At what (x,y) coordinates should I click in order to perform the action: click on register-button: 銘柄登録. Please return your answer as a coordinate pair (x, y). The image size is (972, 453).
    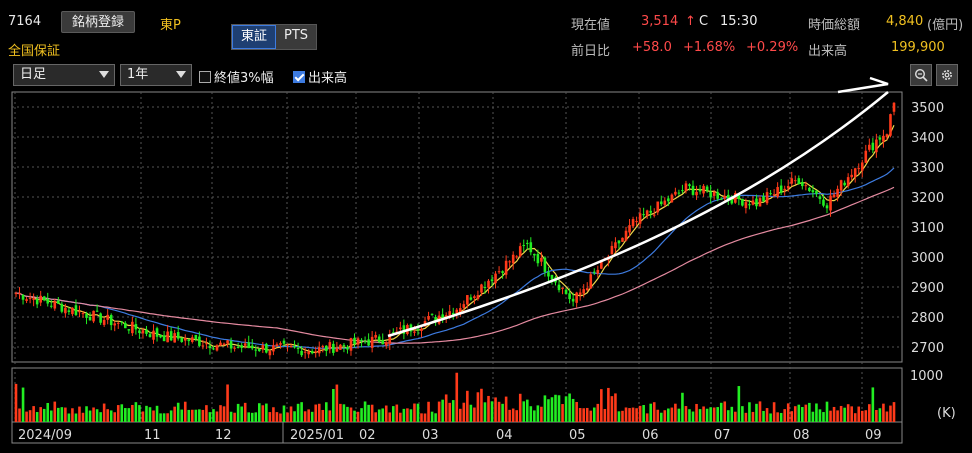
    Looking at the image, I should click on (98, 22).